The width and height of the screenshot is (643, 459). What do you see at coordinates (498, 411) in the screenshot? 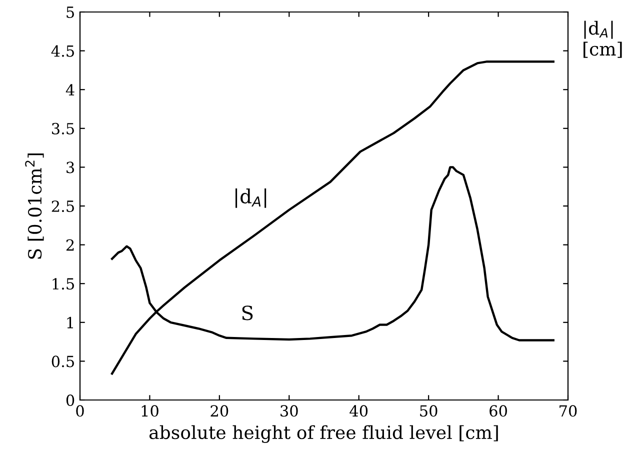
I see `x-tick-label: 60` at bounding box center [498, 411].